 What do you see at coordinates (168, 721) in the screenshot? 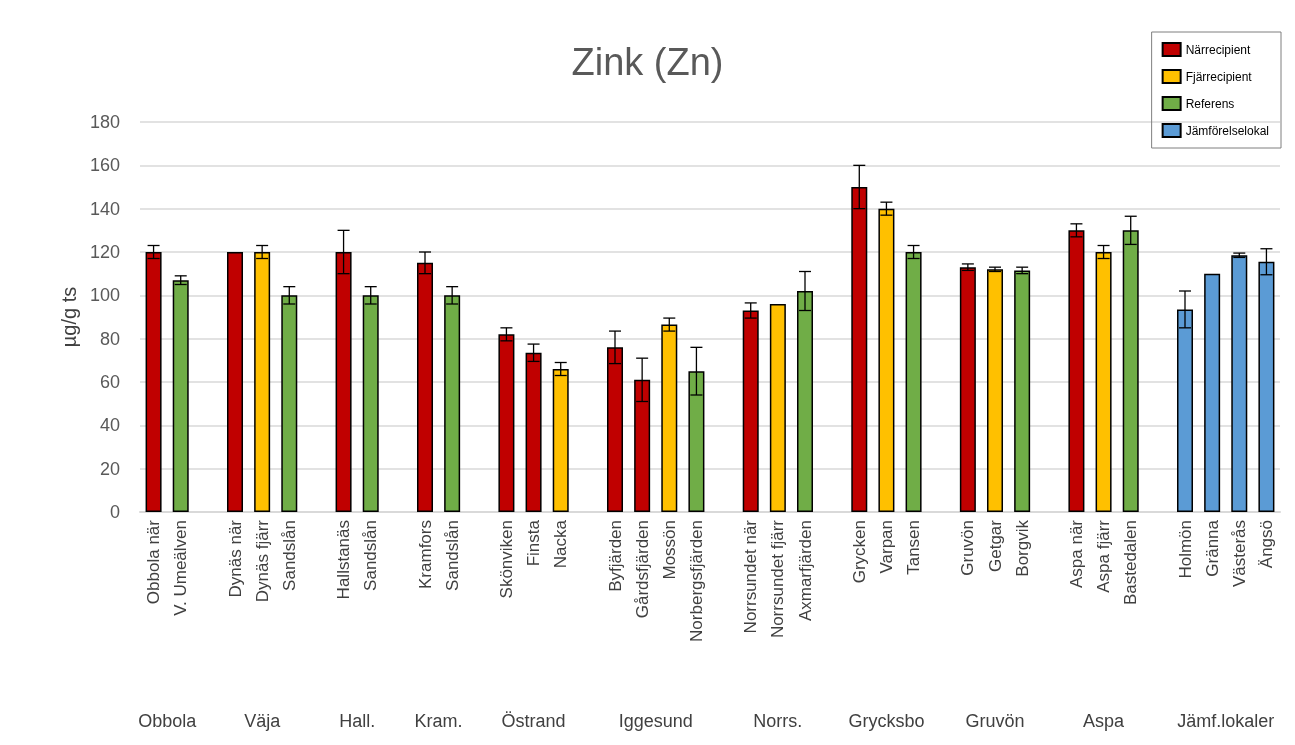
I see `text: Obbola` at bounding box center [168, 721].